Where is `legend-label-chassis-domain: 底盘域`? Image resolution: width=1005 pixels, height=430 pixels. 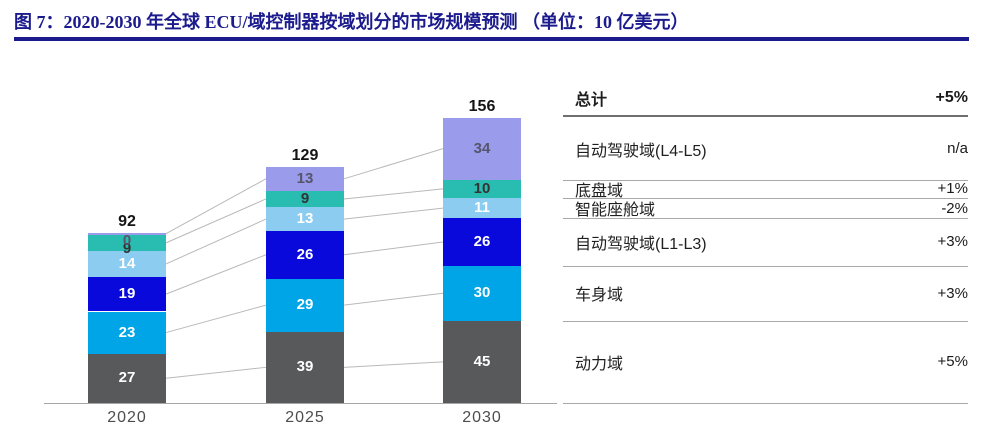 legend-label-chassis-domain: 底盘域 is located at coordinates (599, 191).